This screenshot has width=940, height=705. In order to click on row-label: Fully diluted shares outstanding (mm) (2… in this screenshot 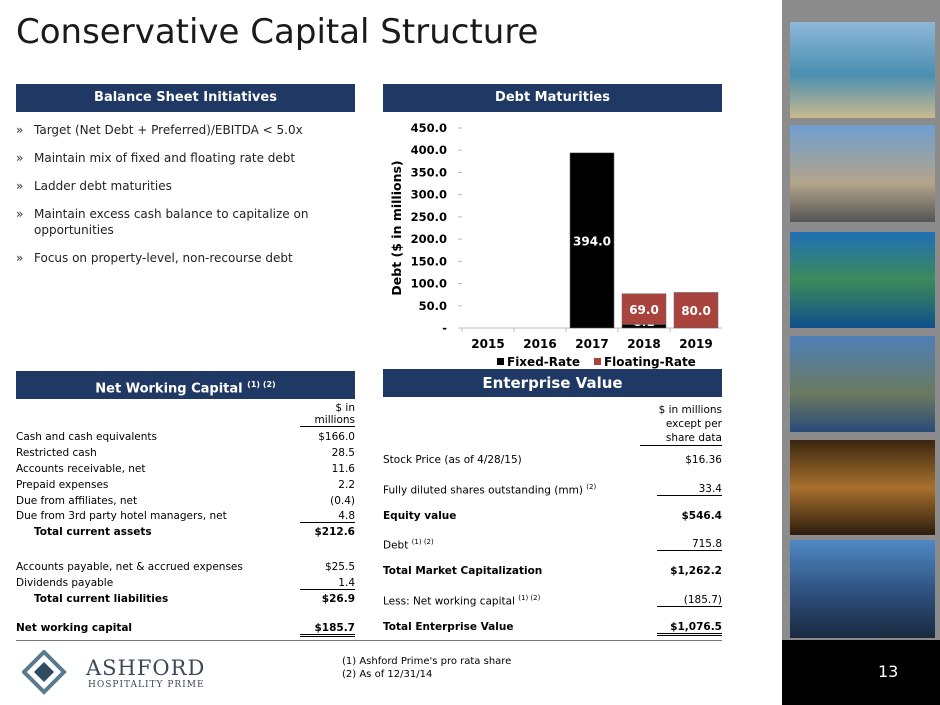, I will do `click(489, 490)`.